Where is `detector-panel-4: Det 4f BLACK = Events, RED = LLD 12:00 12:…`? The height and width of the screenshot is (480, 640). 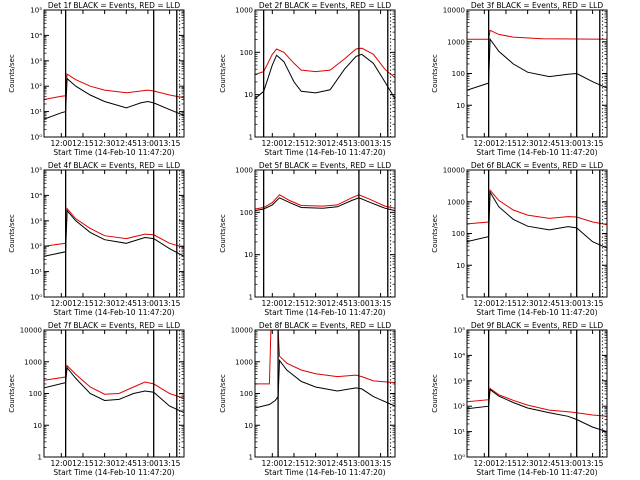 detector-panel-4: Det 4f BLACK = Events, RED = LLD 12:00 12:… is located at coordinates (96, 239).